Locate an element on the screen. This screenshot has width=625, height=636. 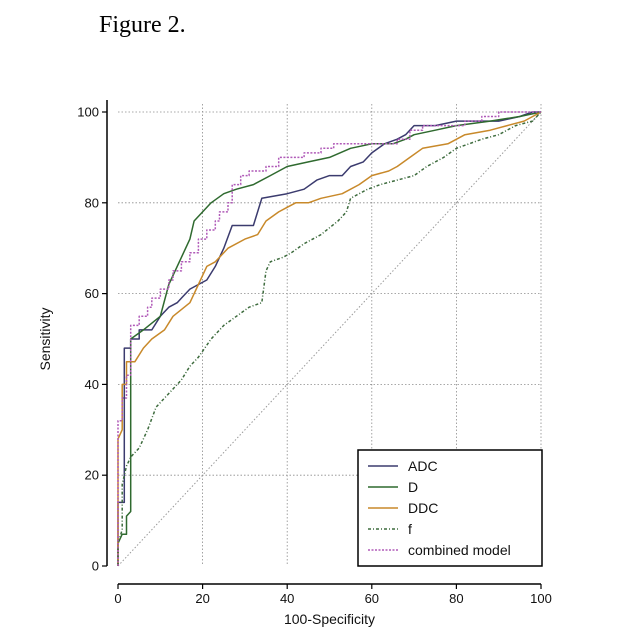
legend-label: D is located at coordinates (413, 487).